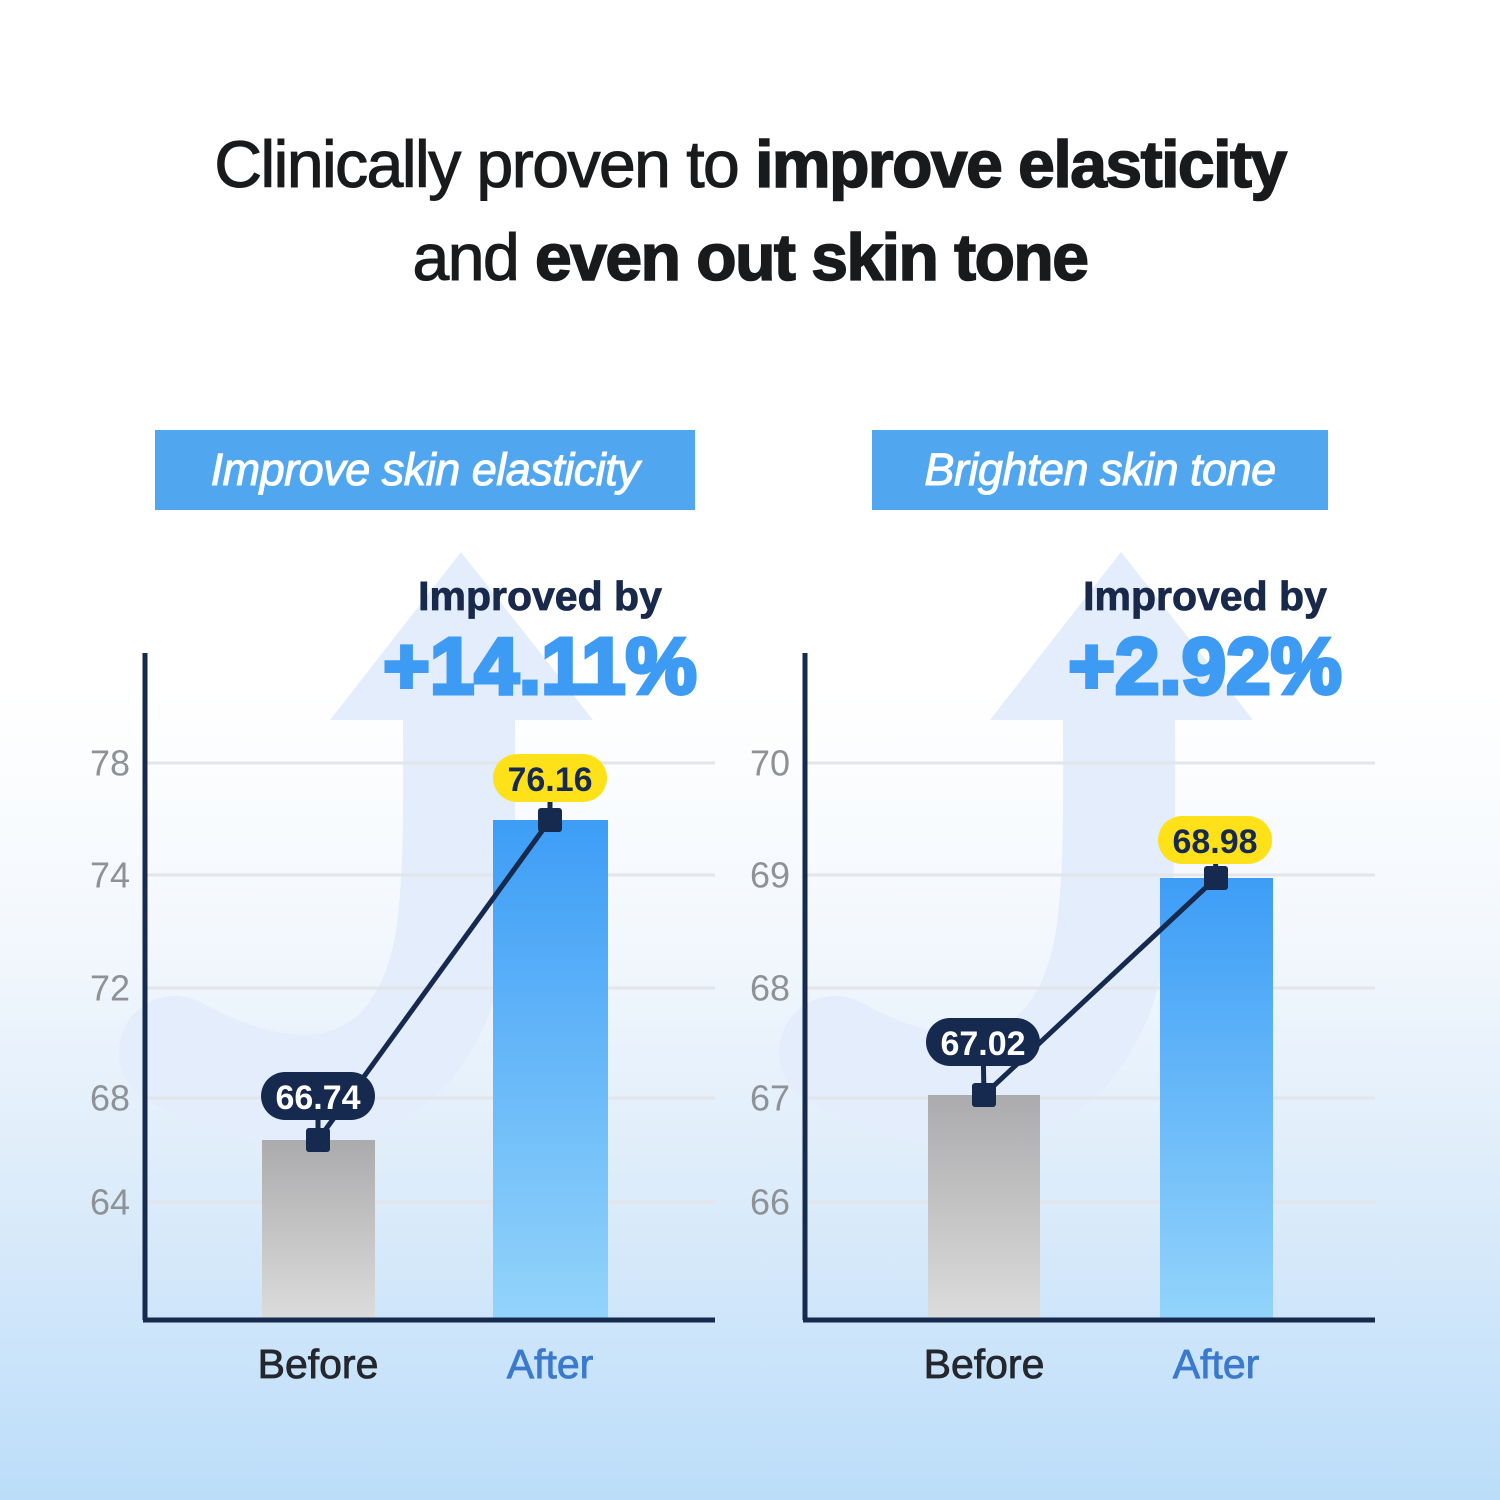  What do you see at coordinates (1091, 982) in the screenshot?
I see `gridlines` at bounding box center [1091, 982].